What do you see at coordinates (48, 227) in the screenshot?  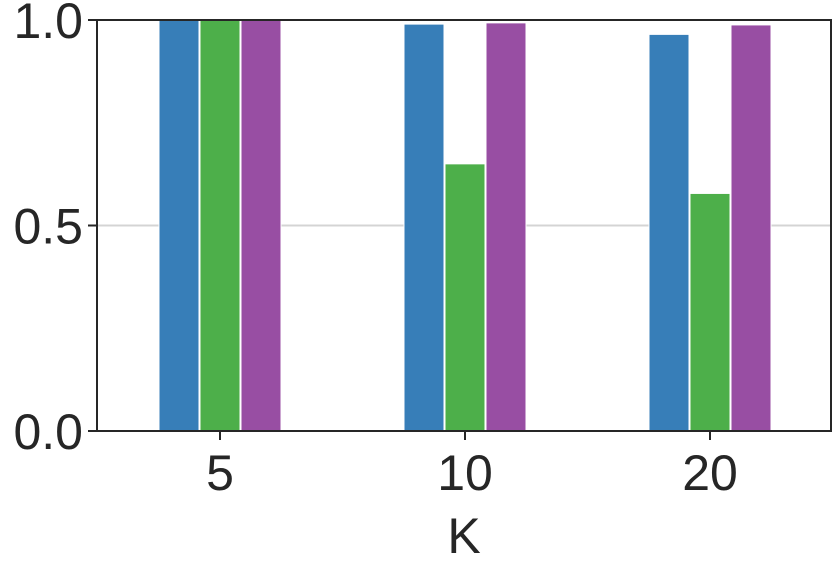 I see `y-tick-label: 0.5` at bounding box center [48, 227].